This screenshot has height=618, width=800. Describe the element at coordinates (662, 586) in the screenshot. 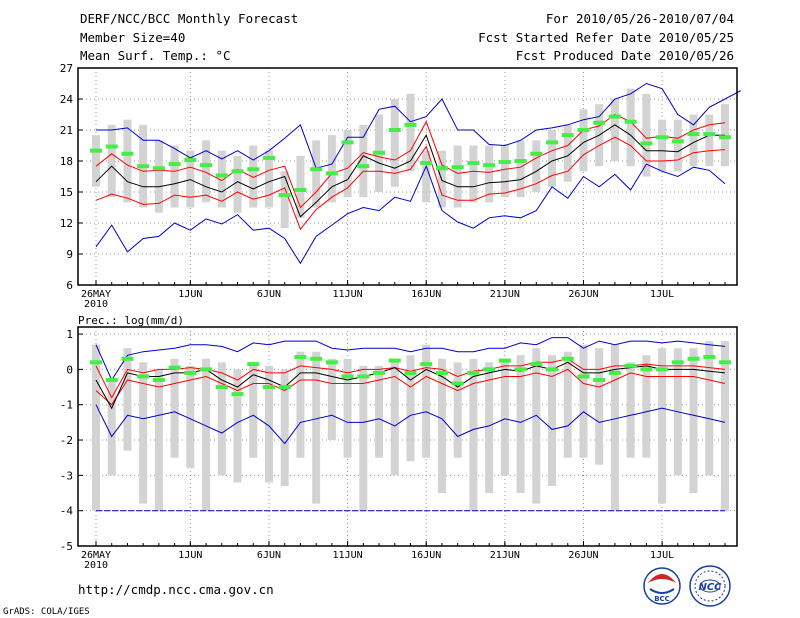

I see `bcc-logo: BCC` at that location.